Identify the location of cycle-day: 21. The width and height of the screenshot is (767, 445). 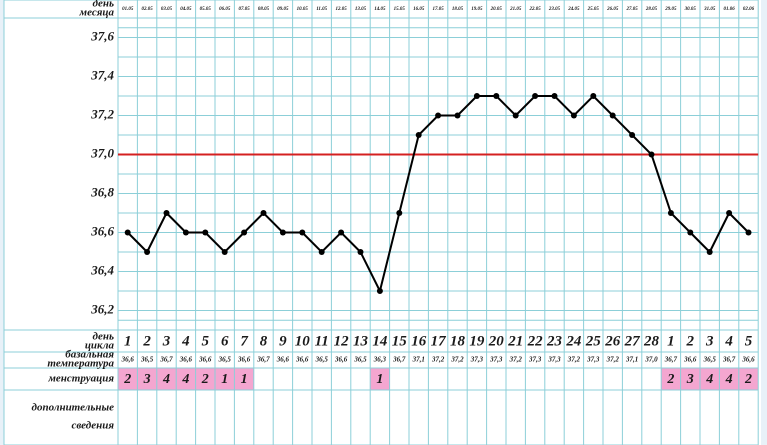
(515, 341).